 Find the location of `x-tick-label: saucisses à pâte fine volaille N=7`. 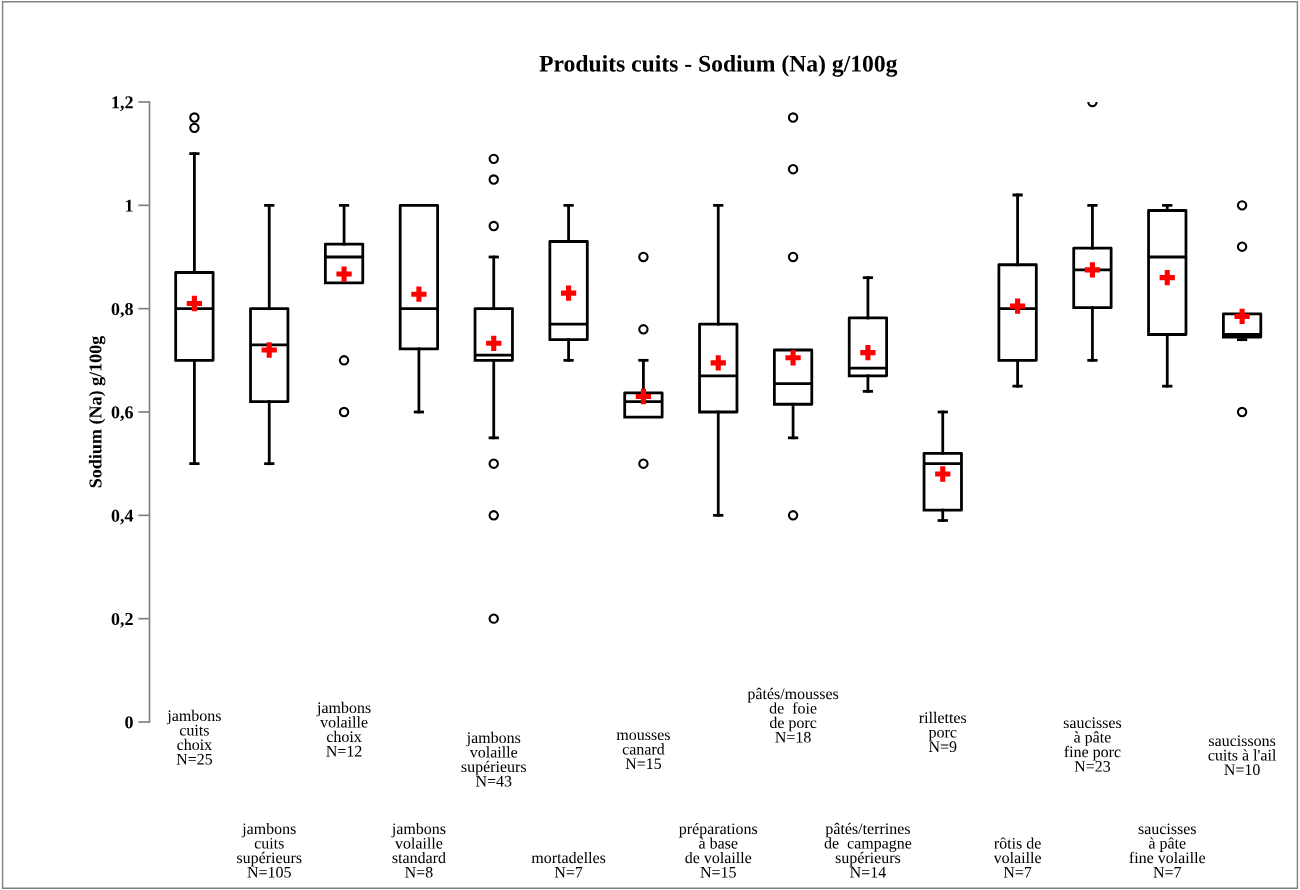

x-tick-label: saucisses à pâte fine volaille N=7 is located at coordinates (1167, 850).